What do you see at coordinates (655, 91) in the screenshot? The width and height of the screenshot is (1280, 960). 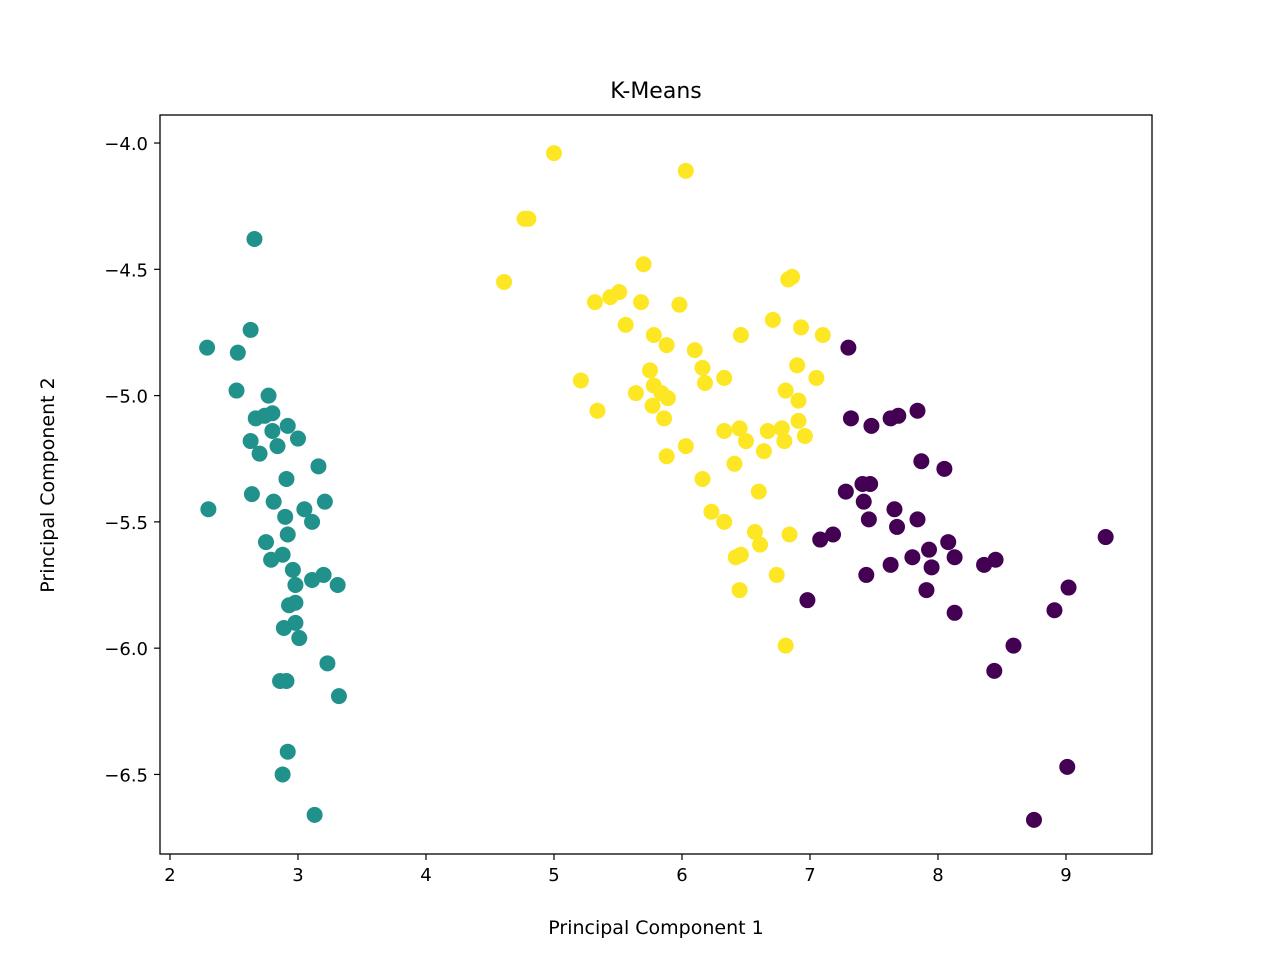 I see `chart-title: K-Means` at bounding box center [655, 91].